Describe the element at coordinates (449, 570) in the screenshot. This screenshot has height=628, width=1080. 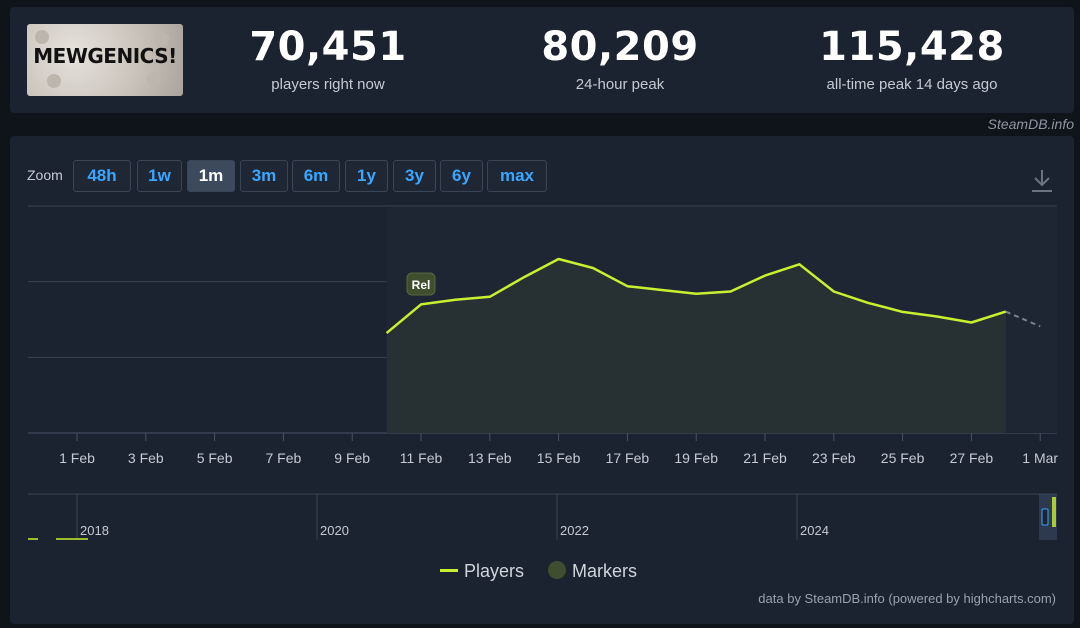
I see `legend-players-swatch` at that location.